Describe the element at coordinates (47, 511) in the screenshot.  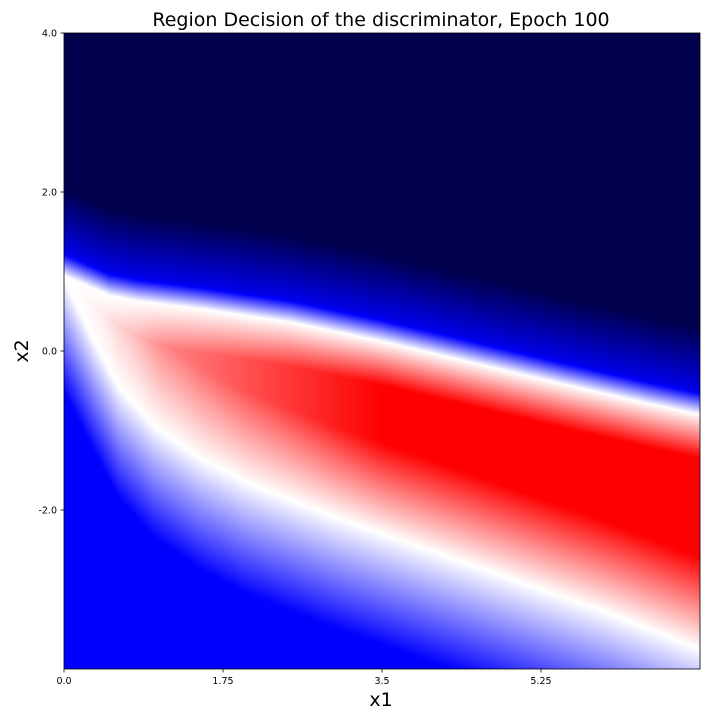
I see `y-tick-label: -2.0` at that location.